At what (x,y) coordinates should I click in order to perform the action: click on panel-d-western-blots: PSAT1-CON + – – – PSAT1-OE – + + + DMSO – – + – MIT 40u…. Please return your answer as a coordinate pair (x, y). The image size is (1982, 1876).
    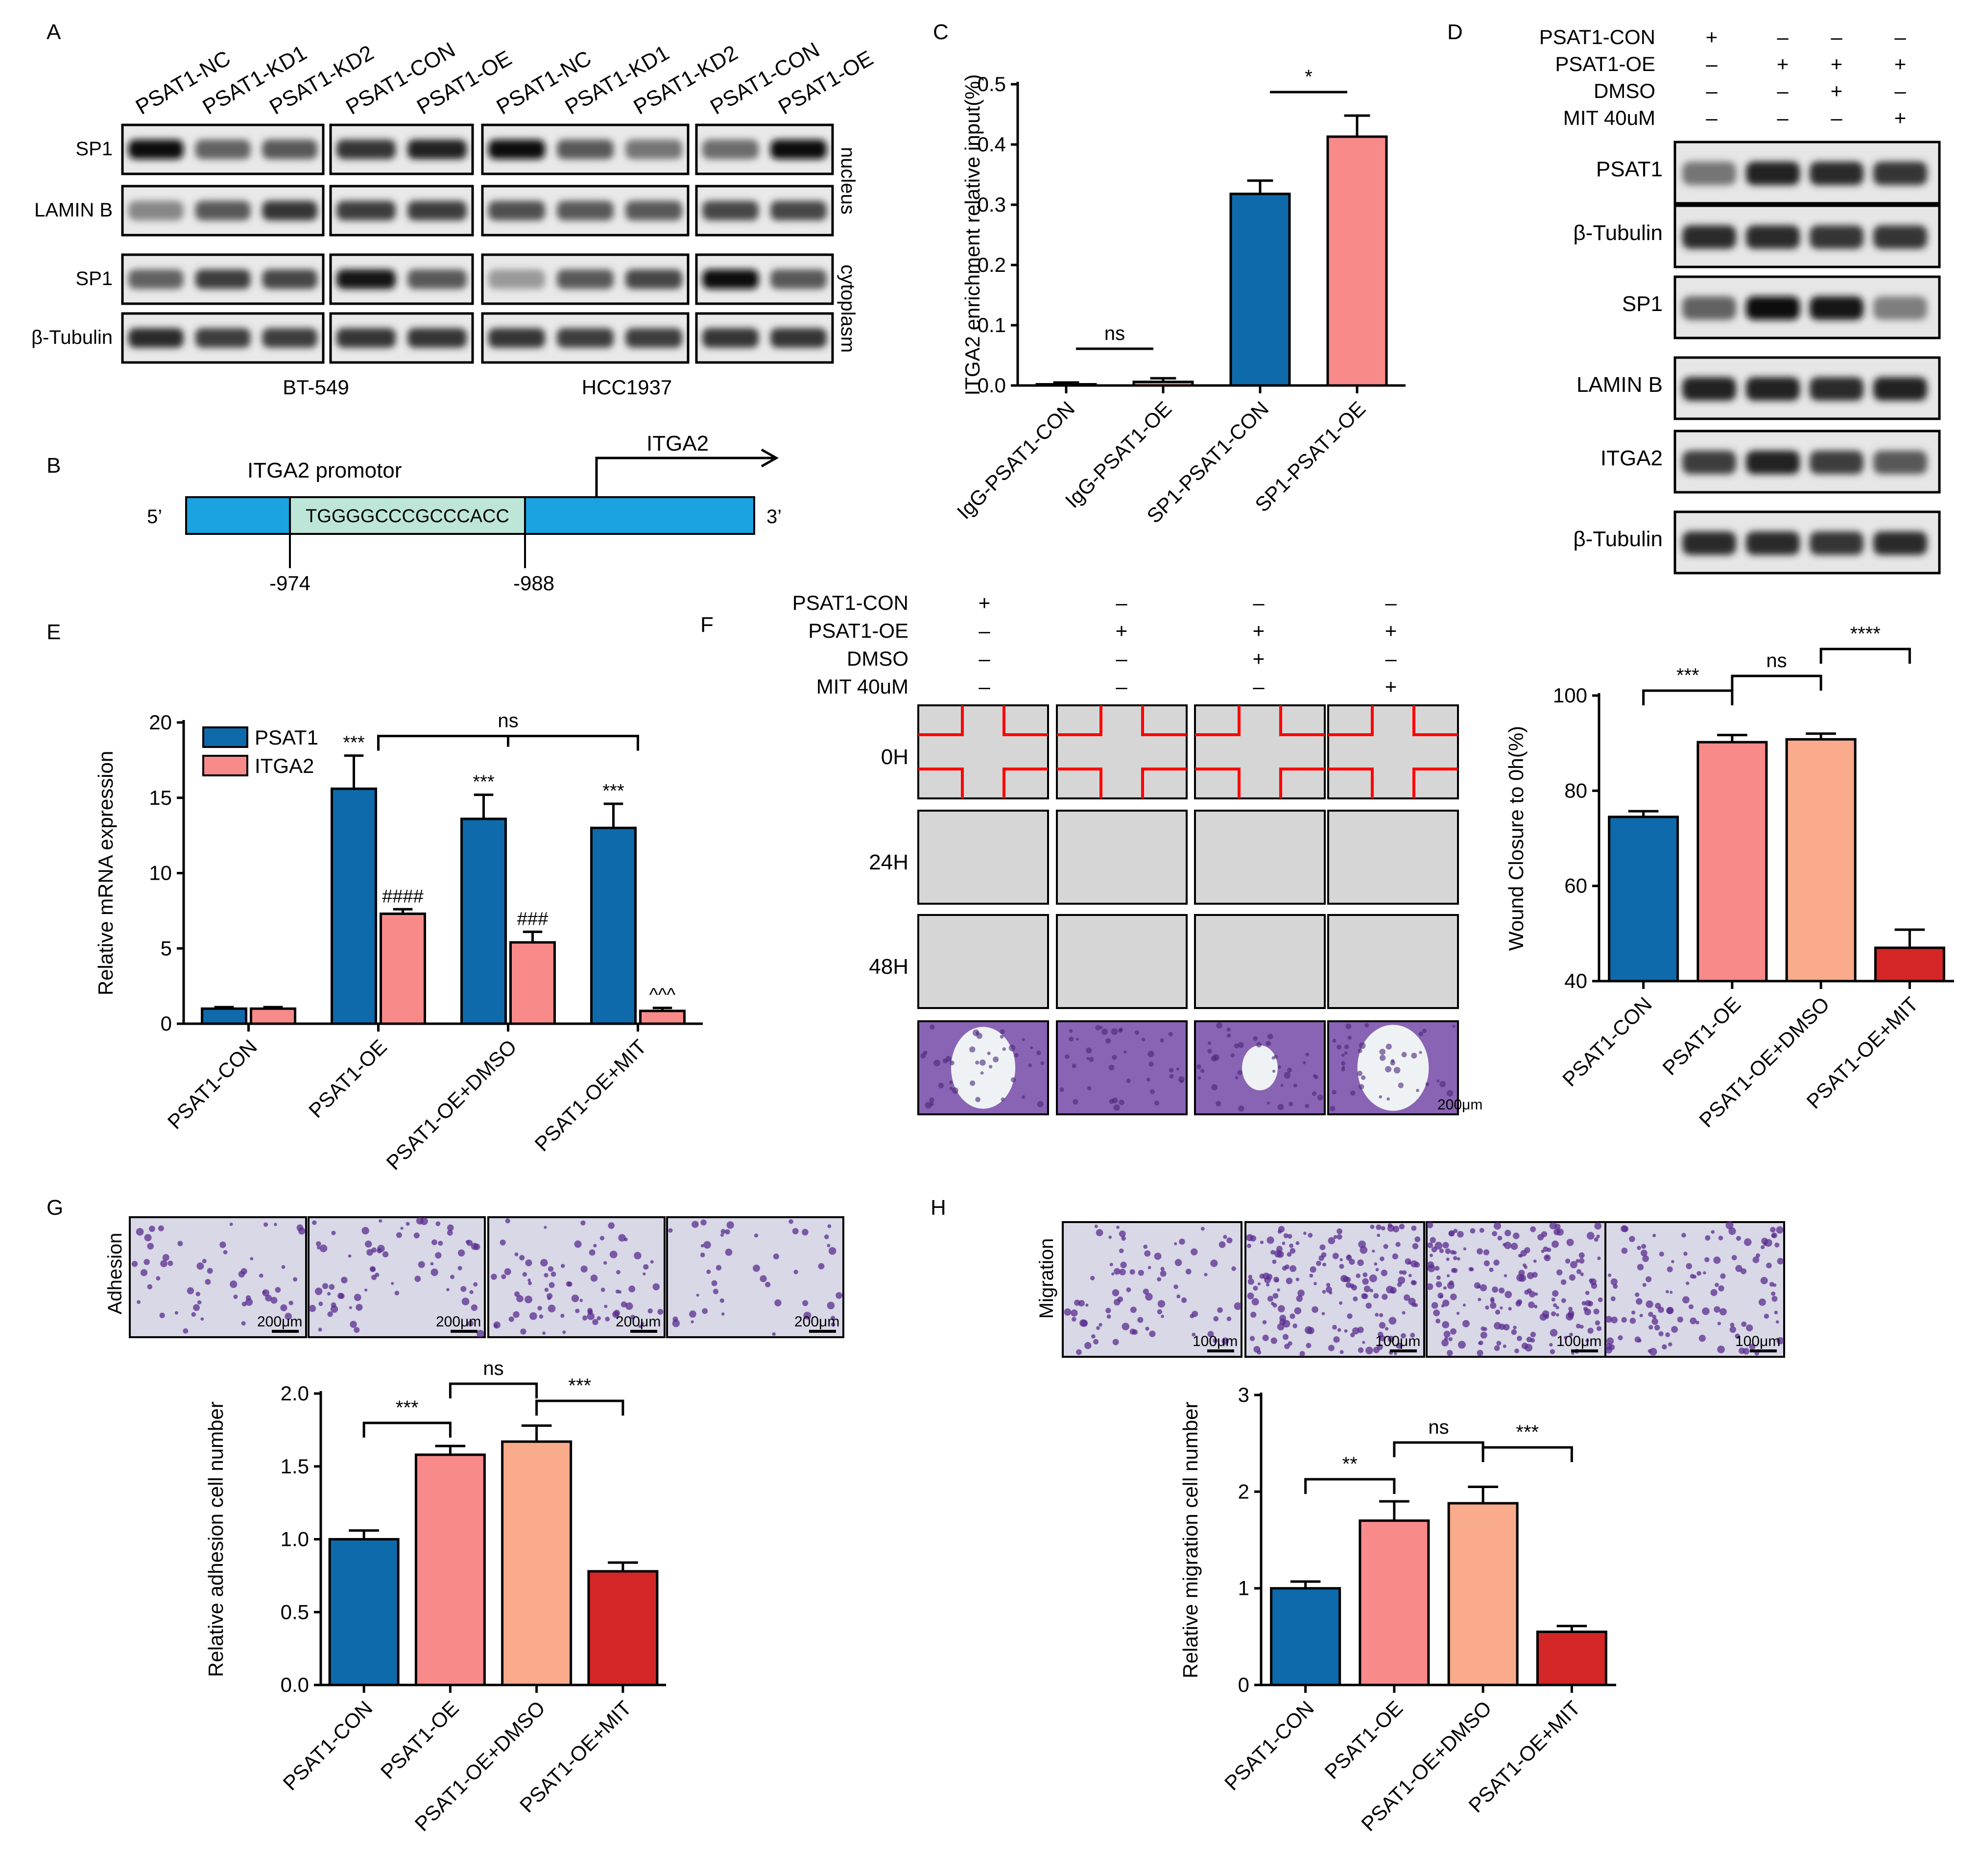
    Looking at the image, I should click on (1740, 300).